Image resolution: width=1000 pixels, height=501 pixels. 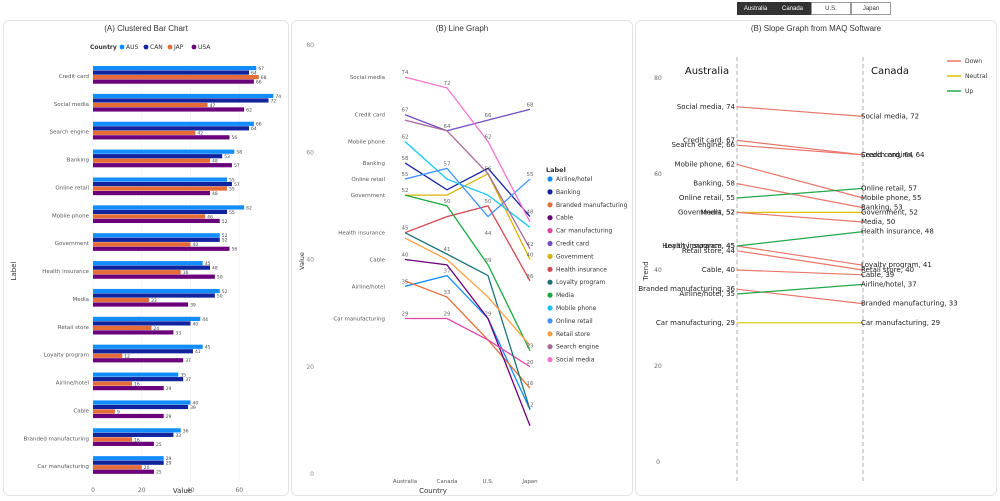 I want to click on point-label: 67, so click(x=405, y=111).